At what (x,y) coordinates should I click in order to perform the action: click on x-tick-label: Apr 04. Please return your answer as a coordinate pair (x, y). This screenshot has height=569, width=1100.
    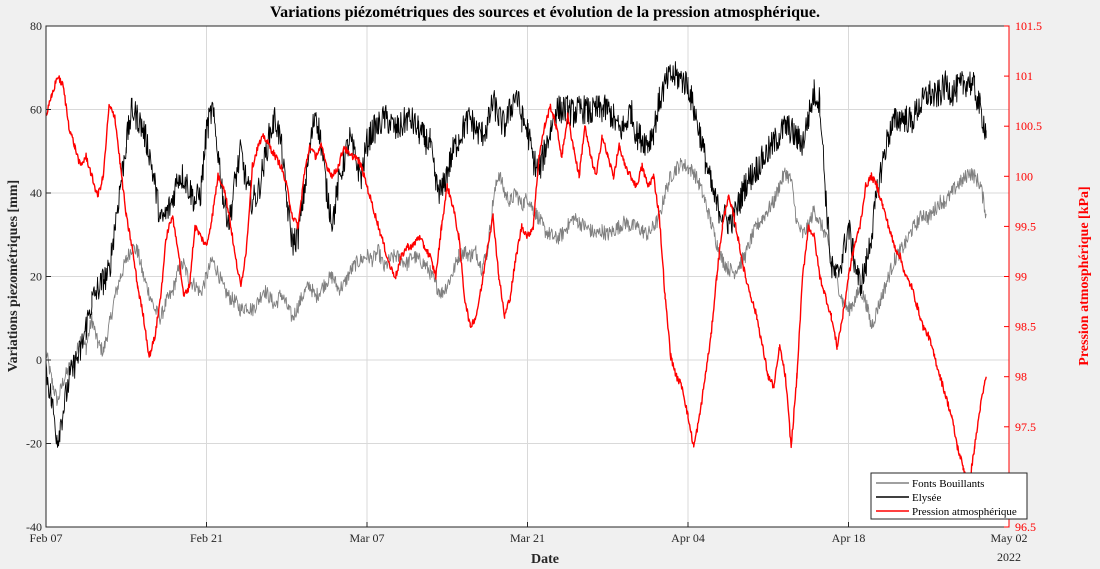
    Looking at the image, I should click on (688, 538).